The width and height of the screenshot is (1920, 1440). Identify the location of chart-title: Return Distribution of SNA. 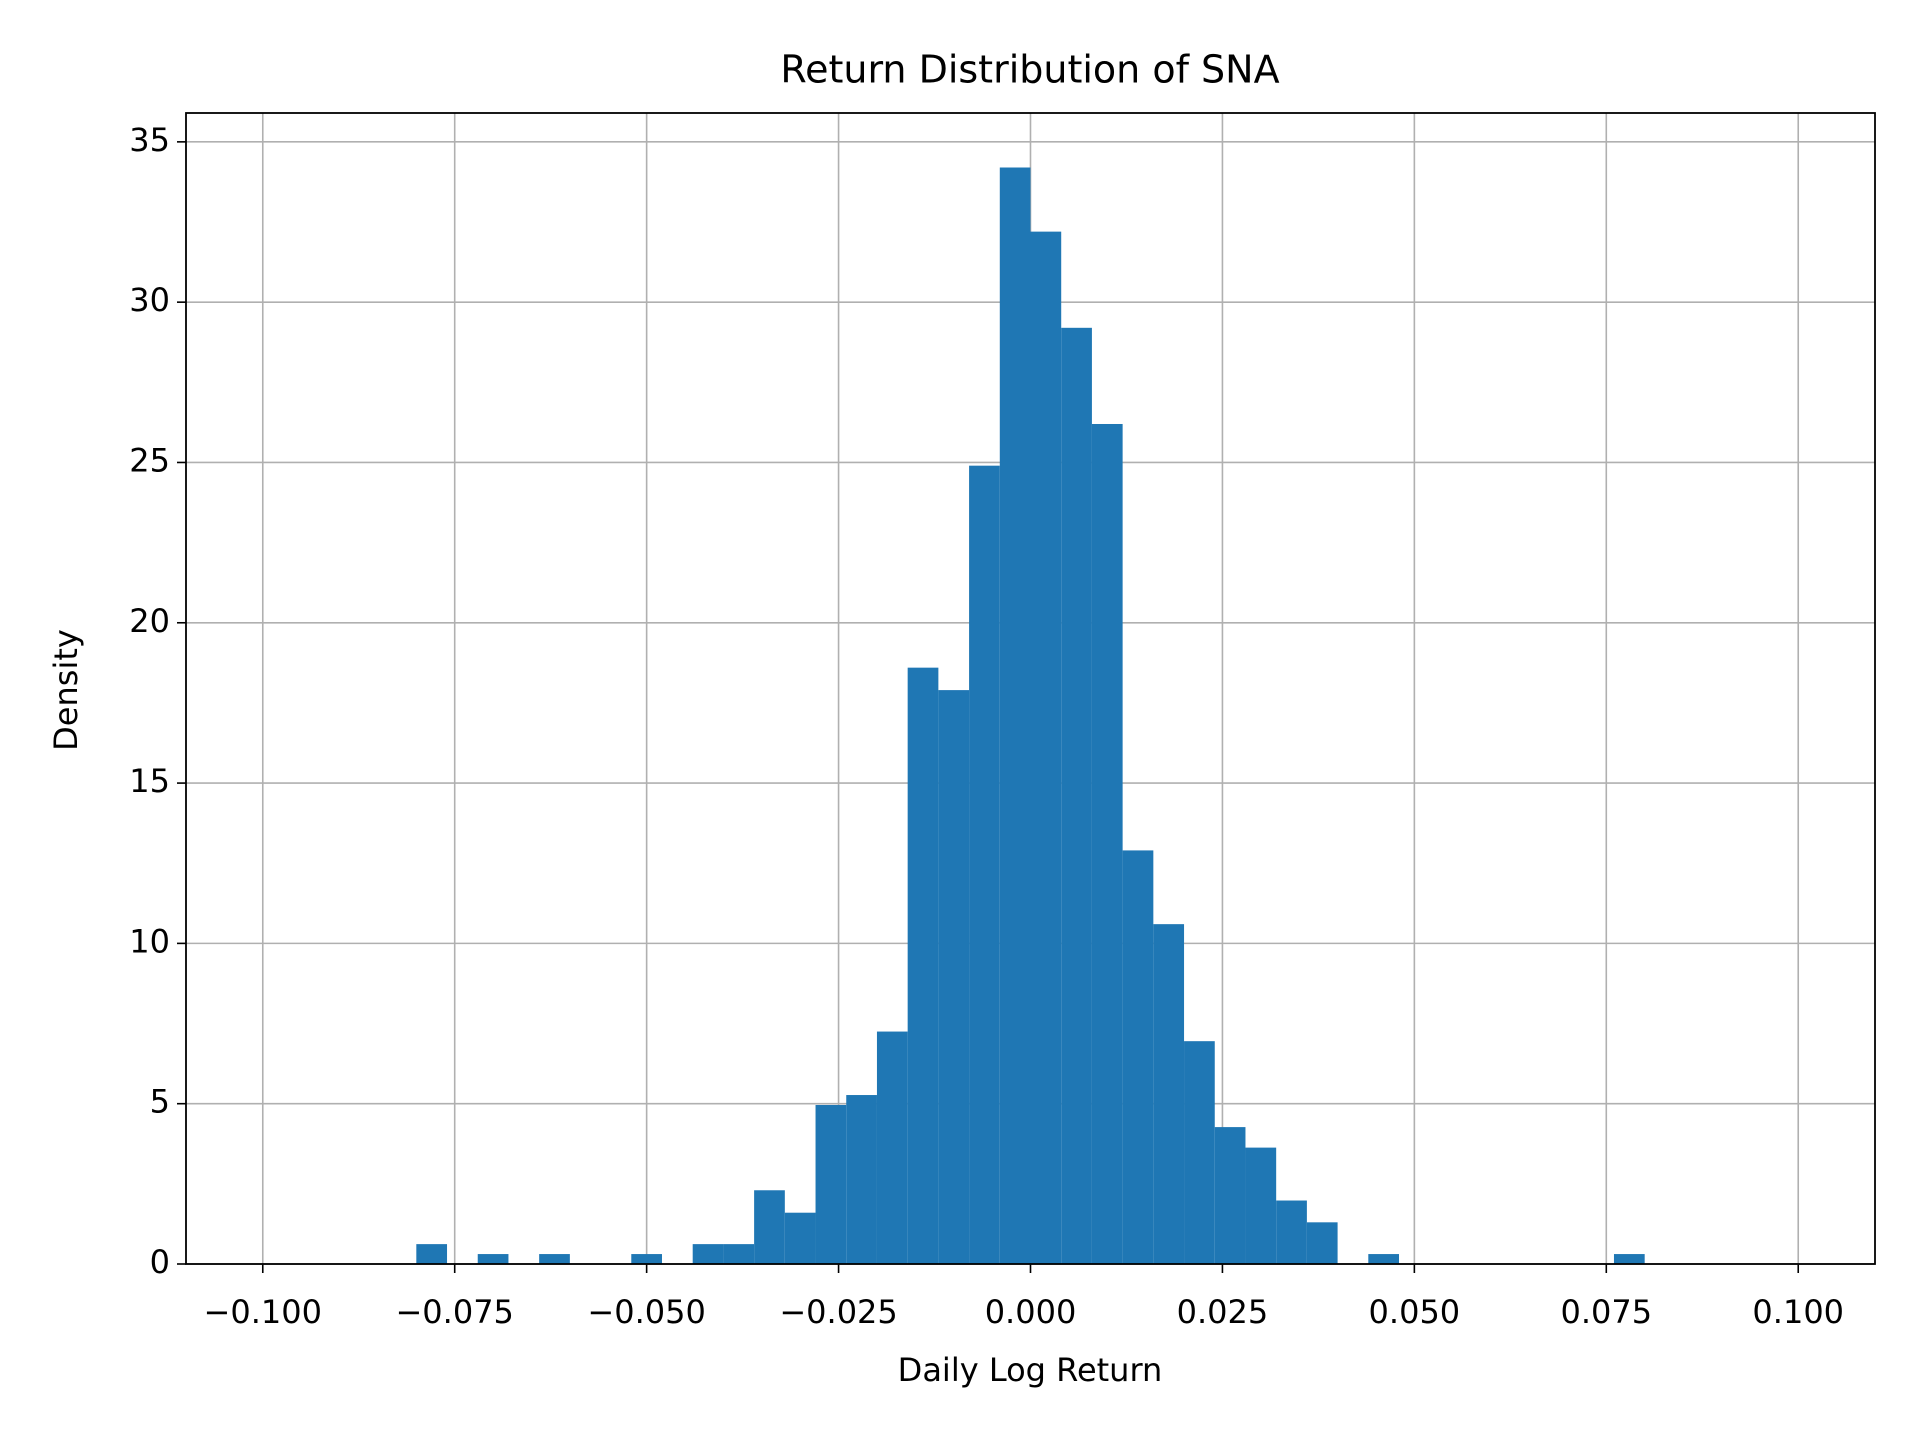
(1029, 70).